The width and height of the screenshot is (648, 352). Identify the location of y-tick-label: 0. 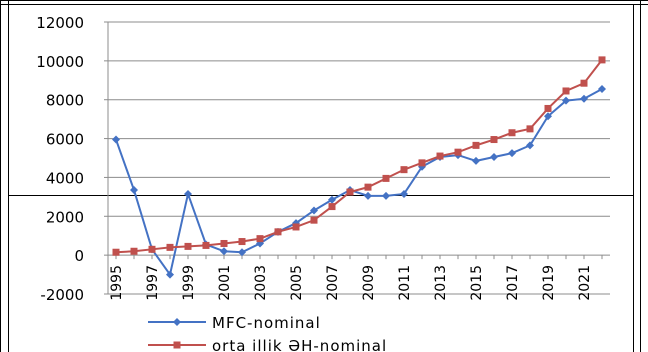
(79, 256).